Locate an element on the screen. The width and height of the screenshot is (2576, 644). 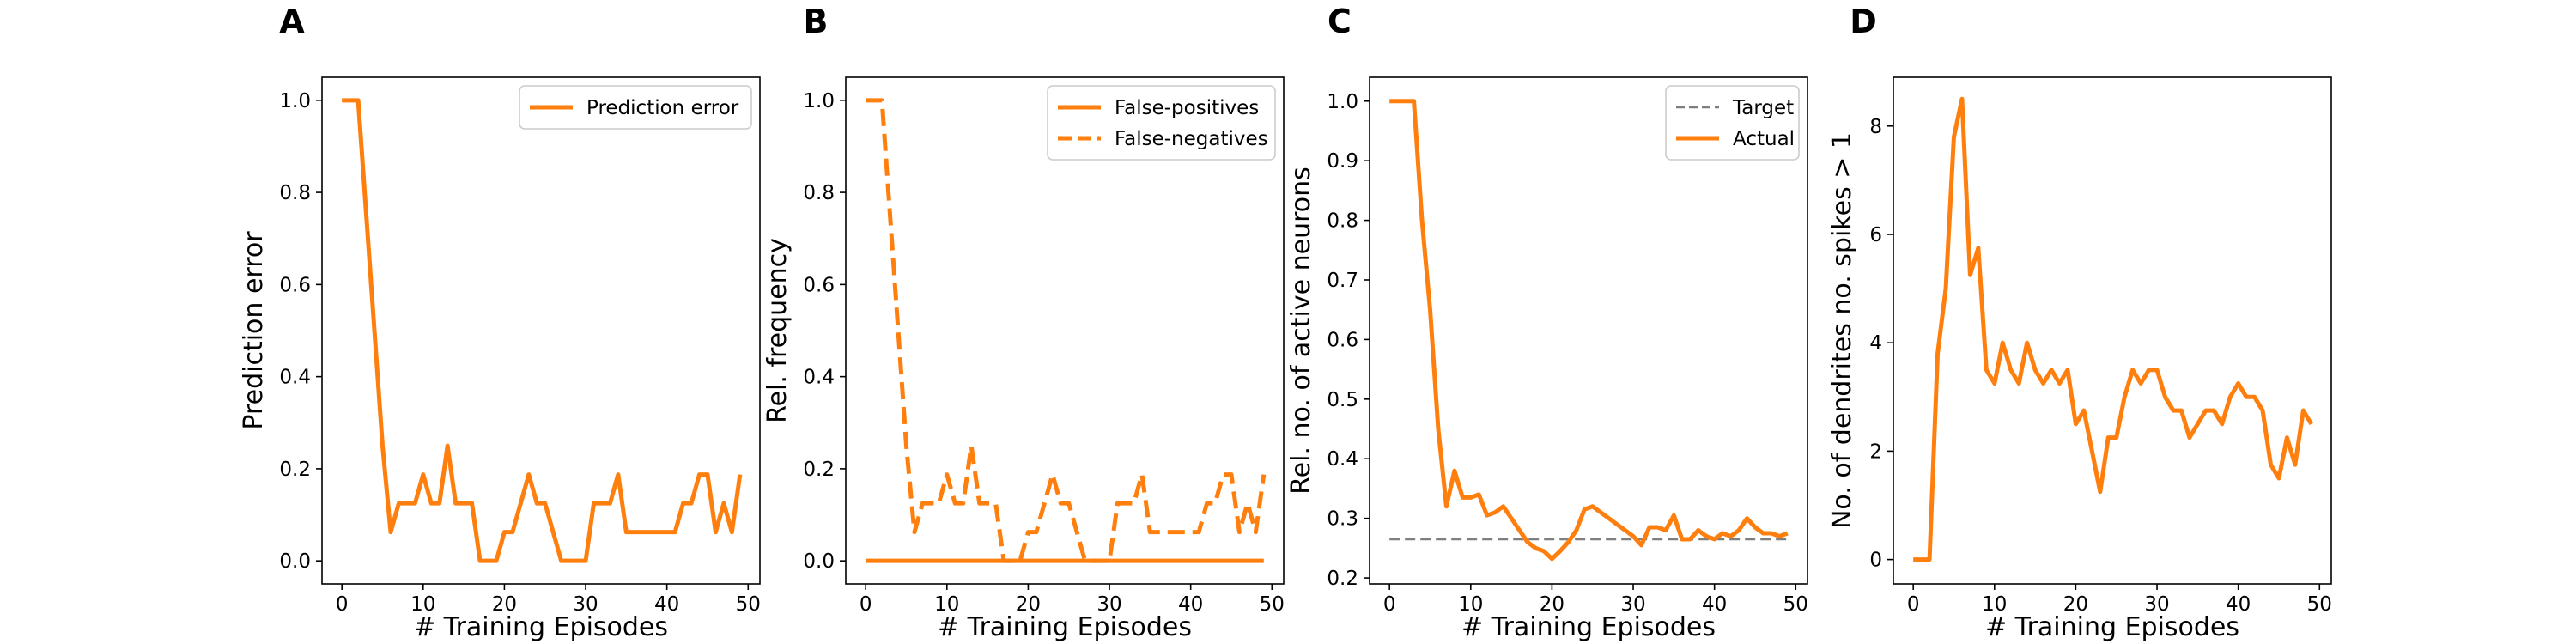
panel-letter: B is located at coordinates (817, 21).